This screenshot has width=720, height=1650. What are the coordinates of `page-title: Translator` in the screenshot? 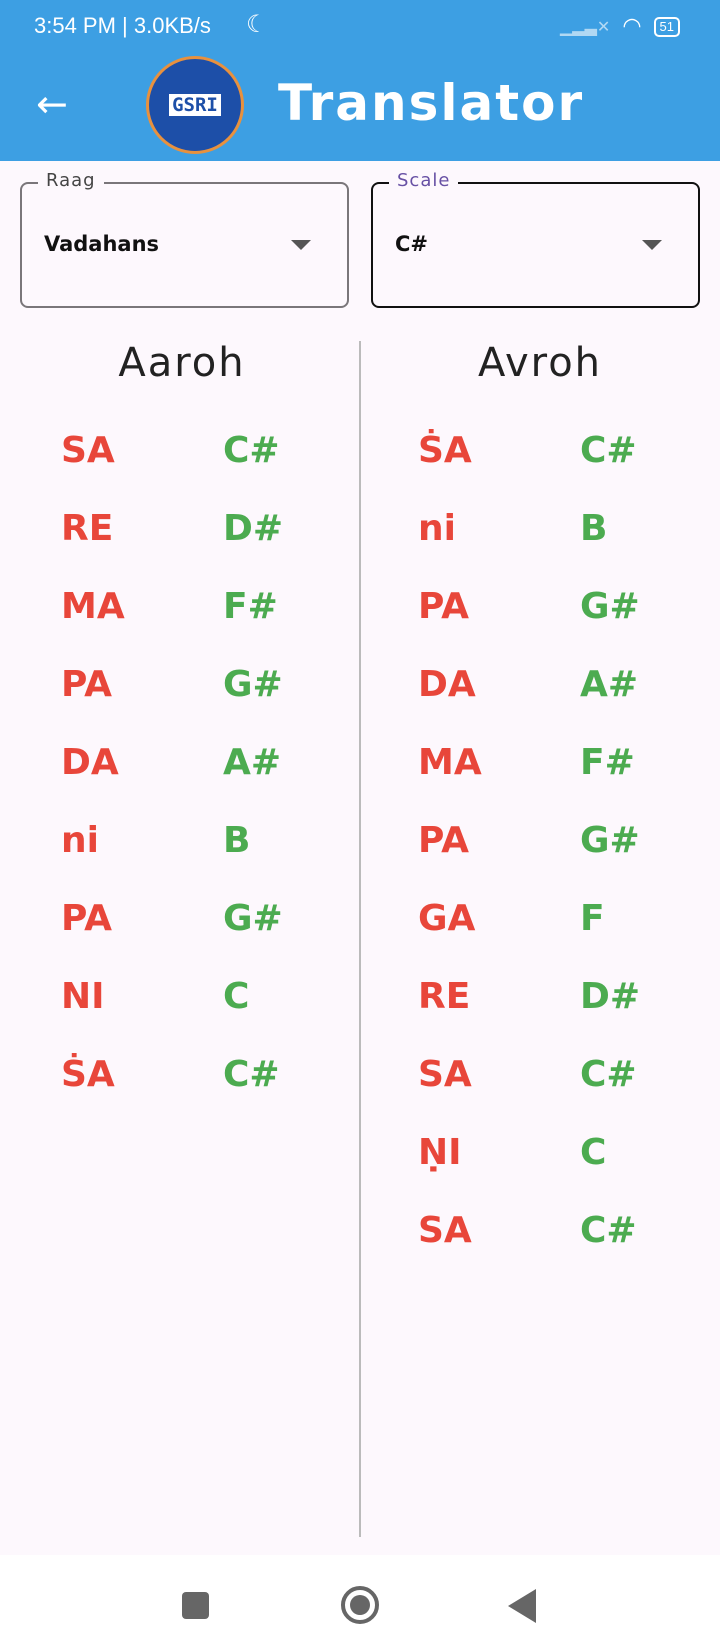 It's located at (431, 103).